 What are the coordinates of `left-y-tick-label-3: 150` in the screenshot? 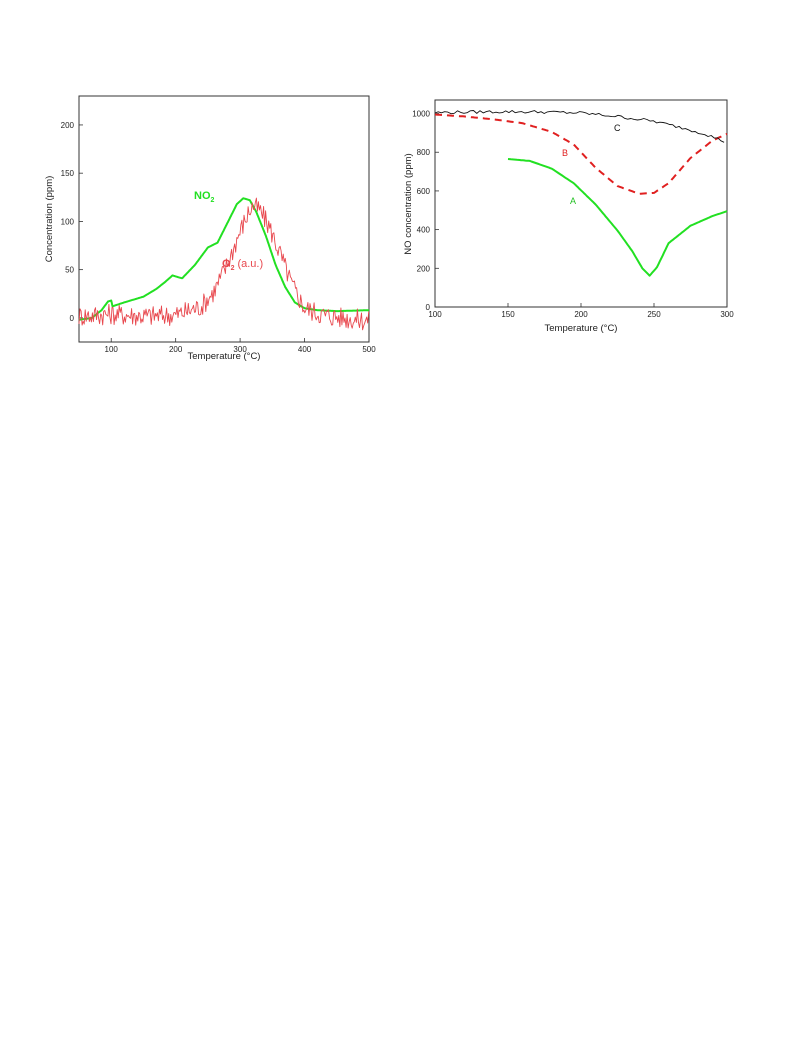 It's located at (68, 173).